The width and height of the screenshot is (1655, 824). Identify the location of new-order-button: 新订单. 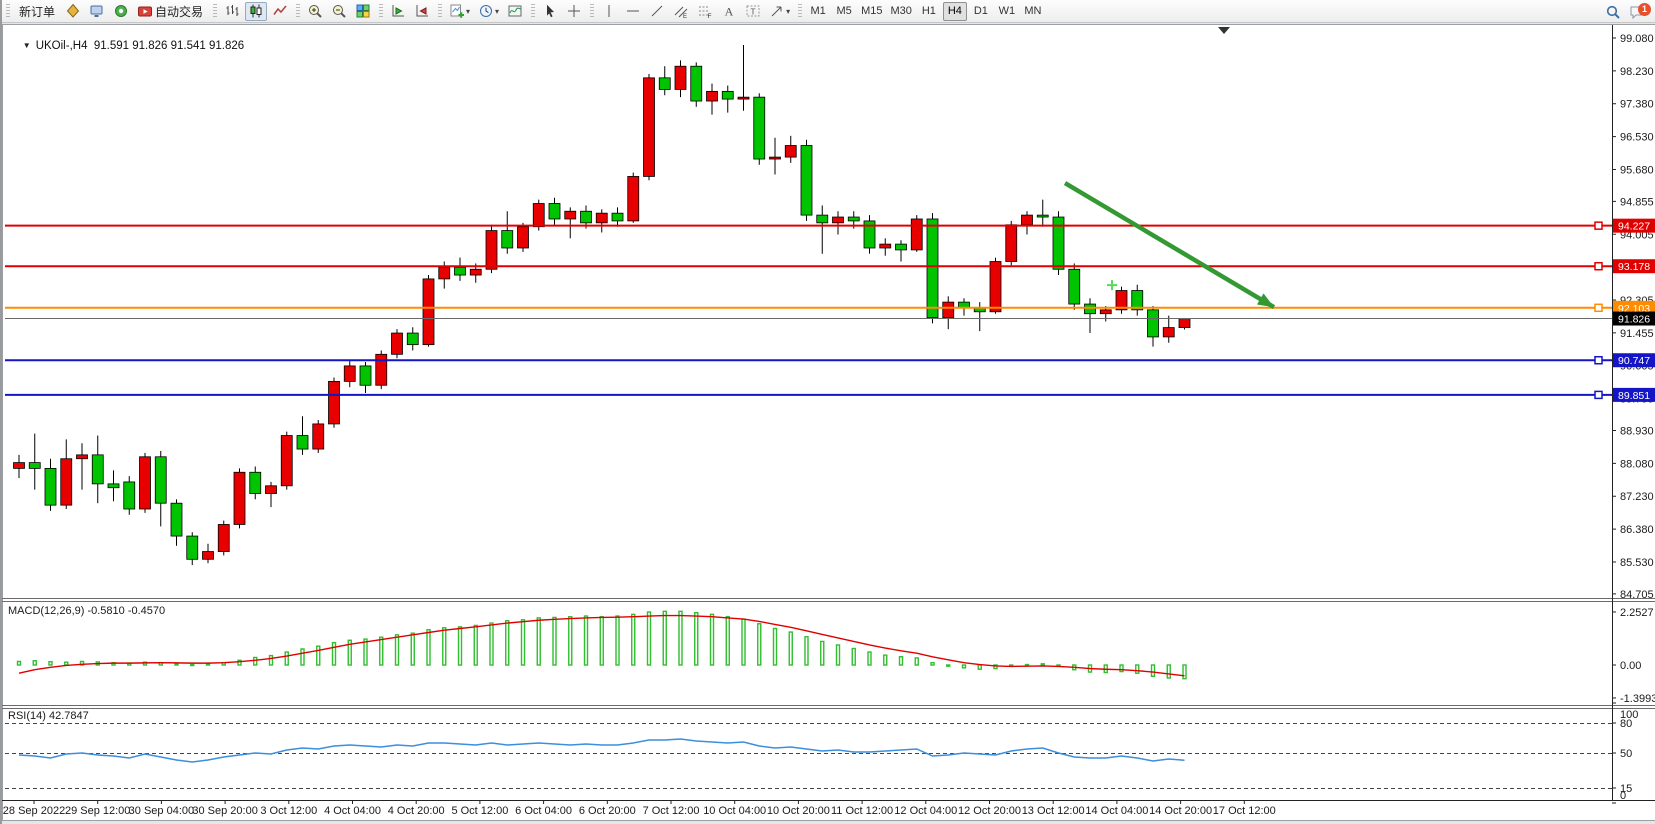
(37, 11).